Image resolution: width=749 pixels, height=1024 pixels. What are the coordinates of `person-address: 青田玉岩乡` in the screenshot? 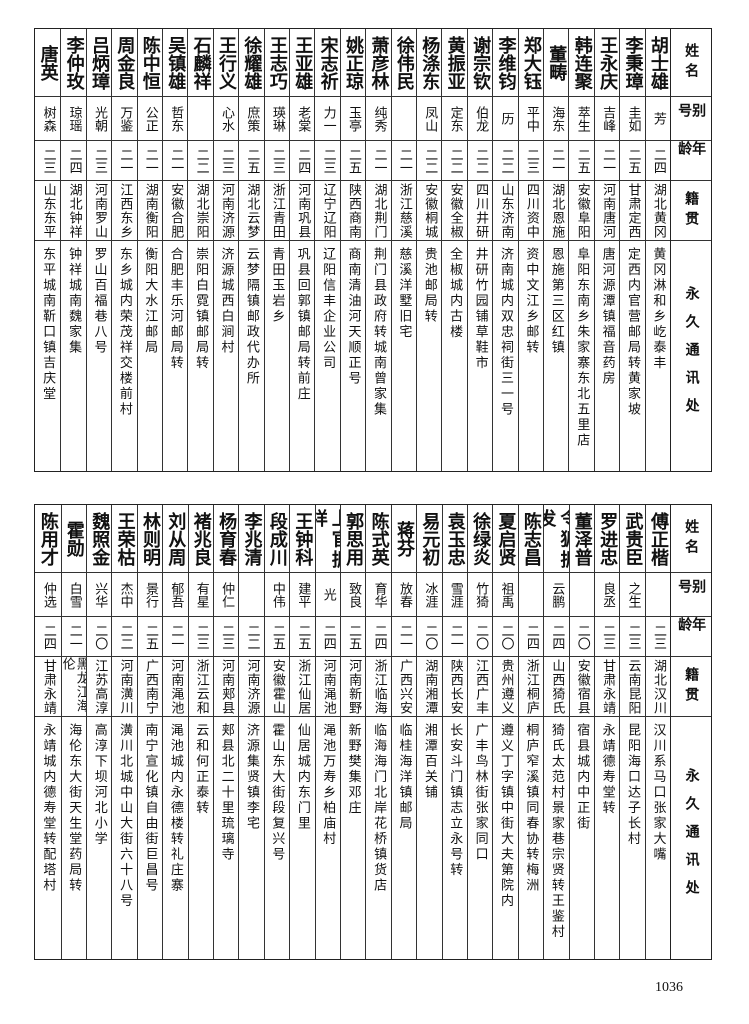 It's located at (277, 286).